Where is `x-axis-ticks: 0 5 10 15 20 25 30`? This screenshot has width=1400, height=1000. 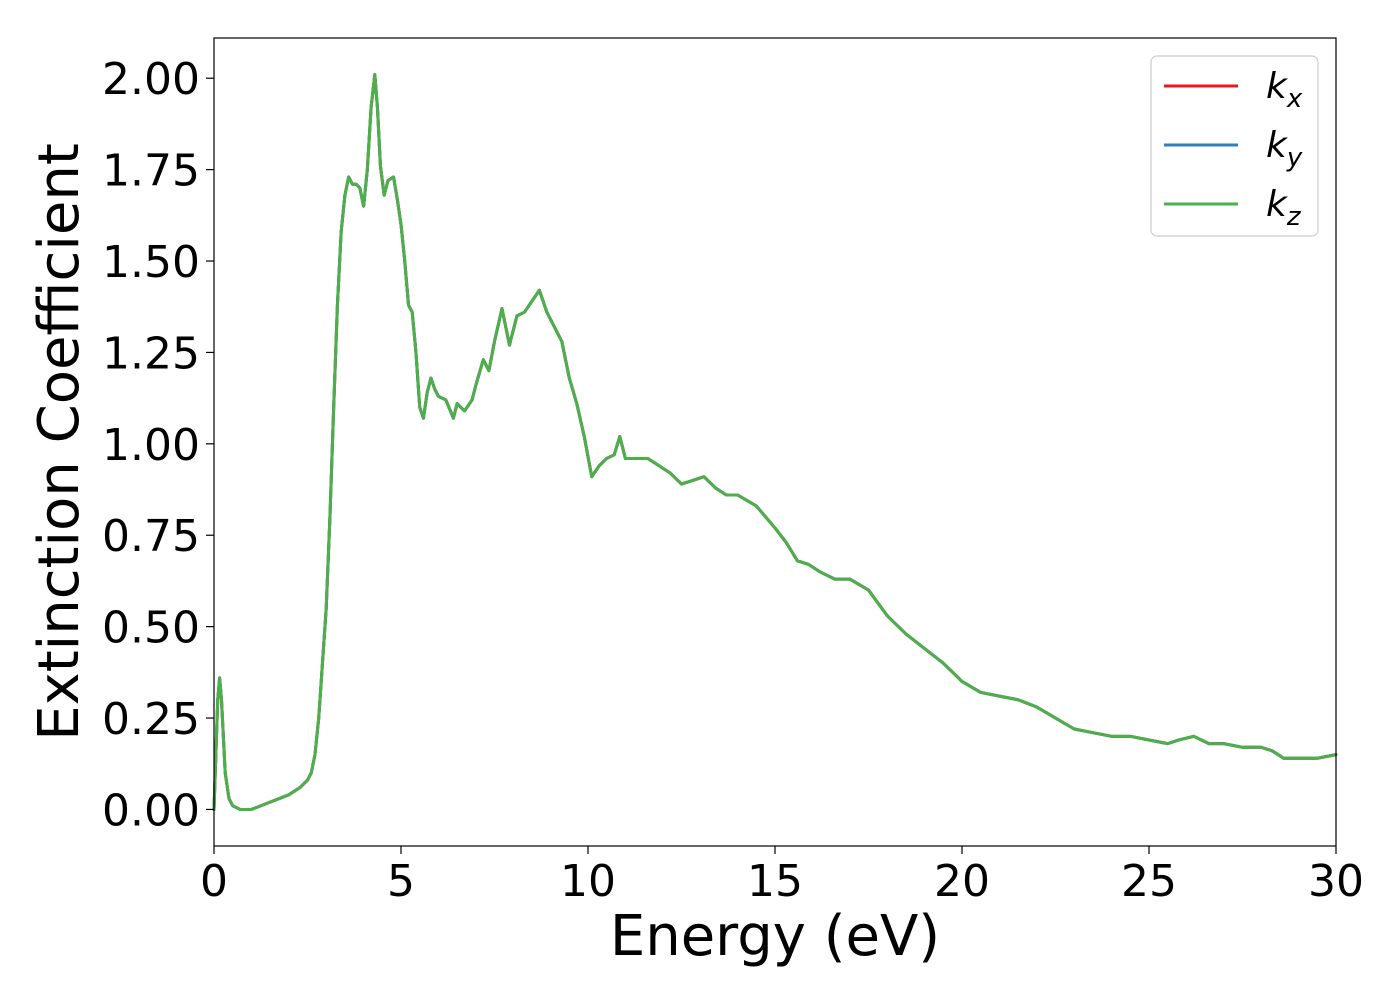
x-axis-ticks: 0 5 10 15 20 25 30 is located at coordinates (782, 876).